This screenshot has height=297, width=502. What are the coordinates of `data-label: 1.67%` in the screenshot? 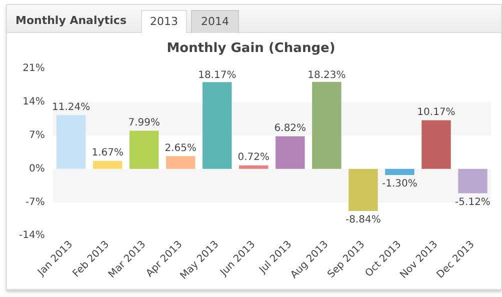 It's located at (108, 152).